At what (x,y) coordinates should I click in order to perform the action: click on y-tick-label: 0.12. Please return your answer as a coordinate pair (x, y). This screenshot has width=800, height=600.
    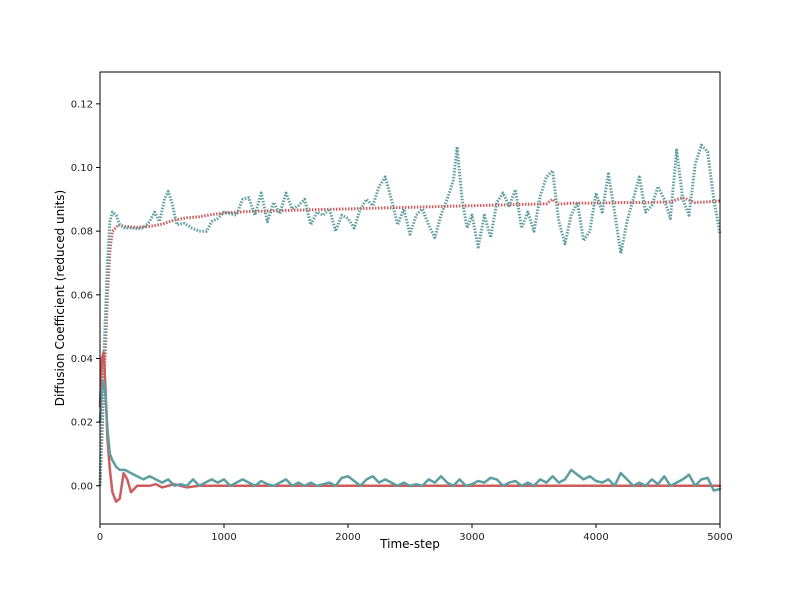
    Looking at the image, I should click on (82, 104).